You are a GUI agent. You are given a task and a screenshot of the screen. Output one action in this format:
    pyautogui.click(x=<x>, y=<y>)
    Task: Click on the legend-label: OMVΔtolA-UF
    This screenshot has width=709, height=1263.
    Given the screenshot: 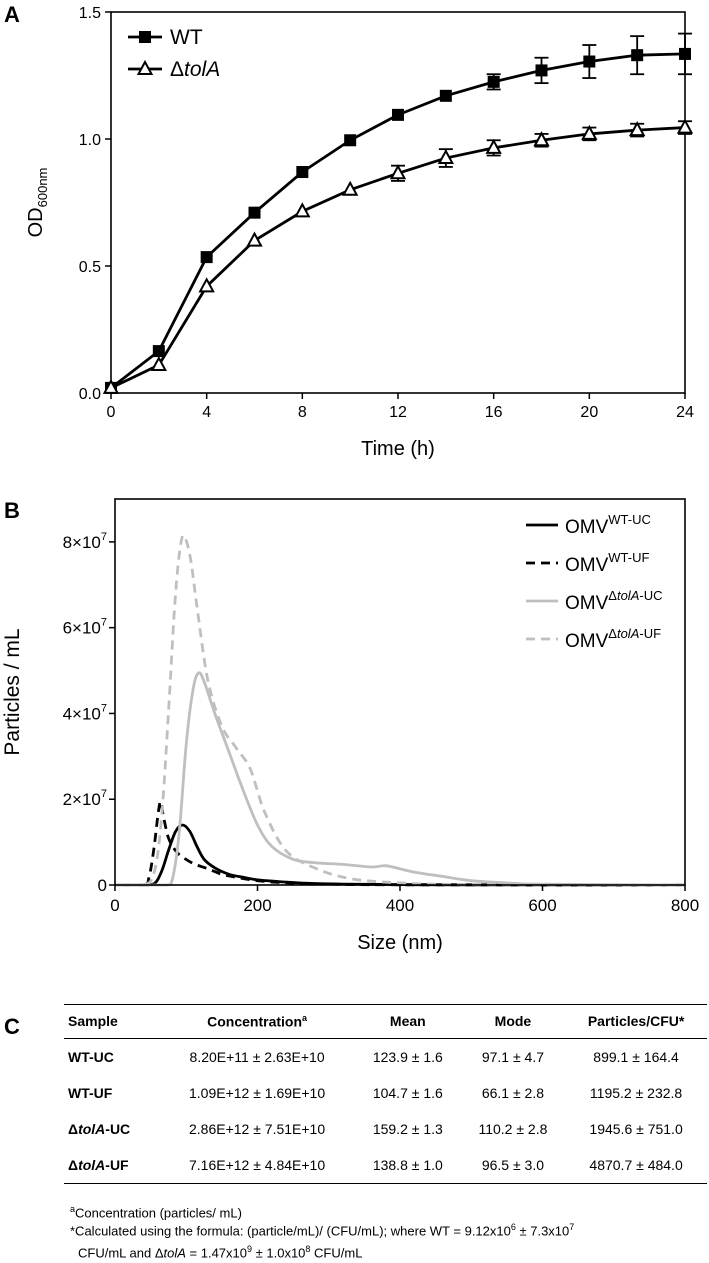 What is the action you would take?
    pyautogui.click(x=613, y=639)
    